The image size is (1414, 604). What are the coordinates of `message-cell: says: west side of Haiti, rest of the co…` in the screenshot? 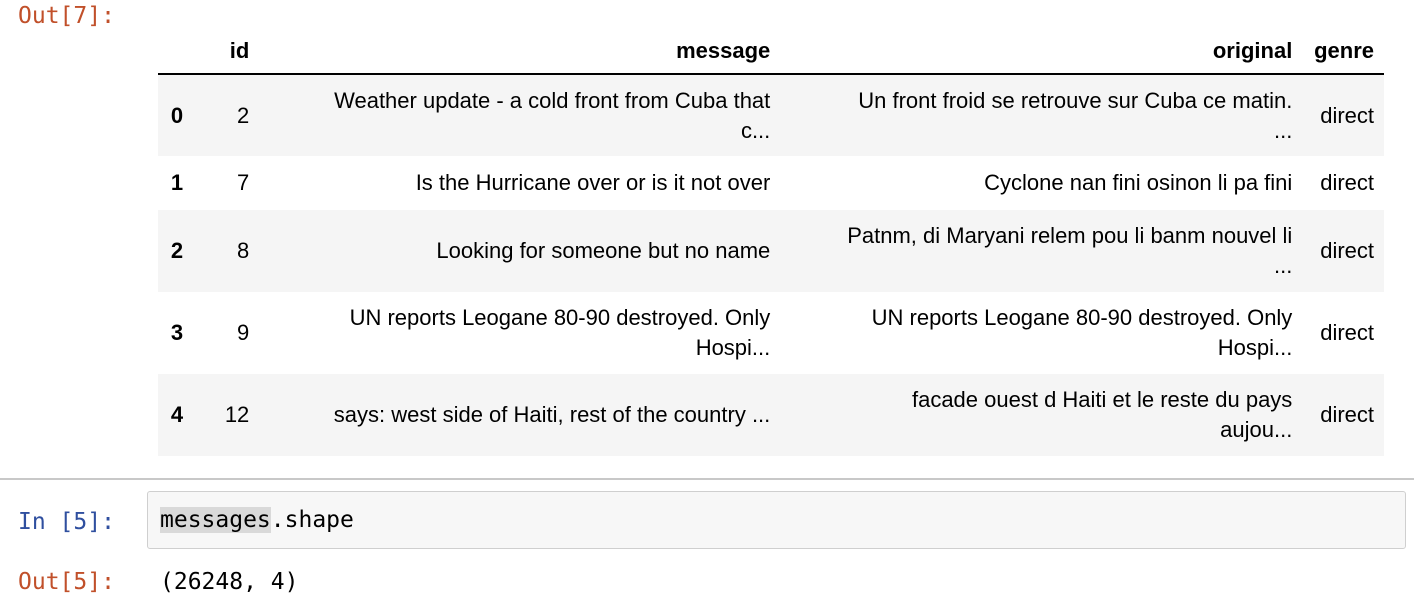 It's located at (519, 415).